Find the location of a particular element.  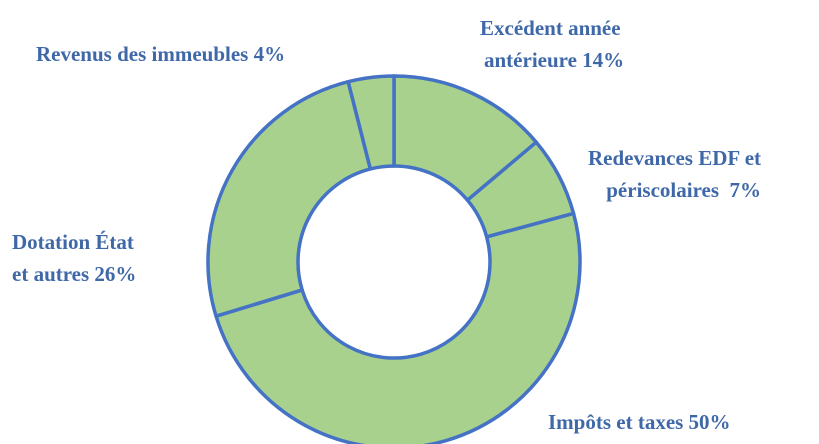

slice-label-redevances: Redevances EDF et périscolaires 7% is located at coordinates (675, 174).